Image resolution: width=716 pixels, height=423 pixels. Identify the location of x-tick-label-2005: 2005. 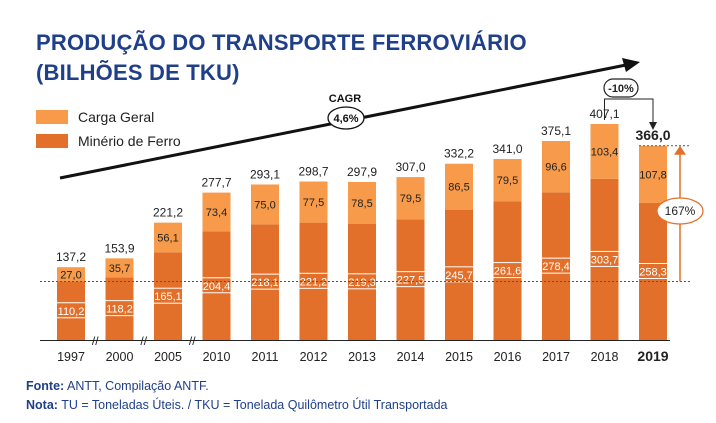
(168, 357).